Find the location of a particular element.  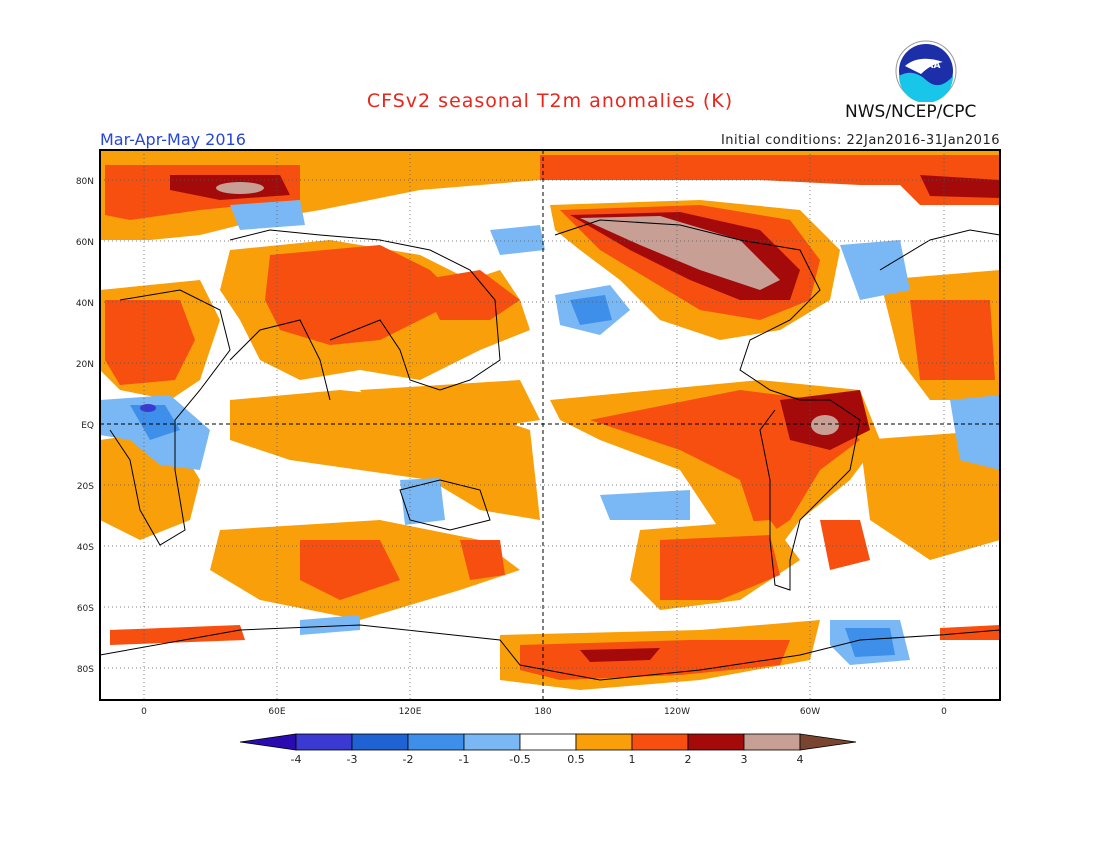

lat-label: 60S is located at coordinates (85, 609).